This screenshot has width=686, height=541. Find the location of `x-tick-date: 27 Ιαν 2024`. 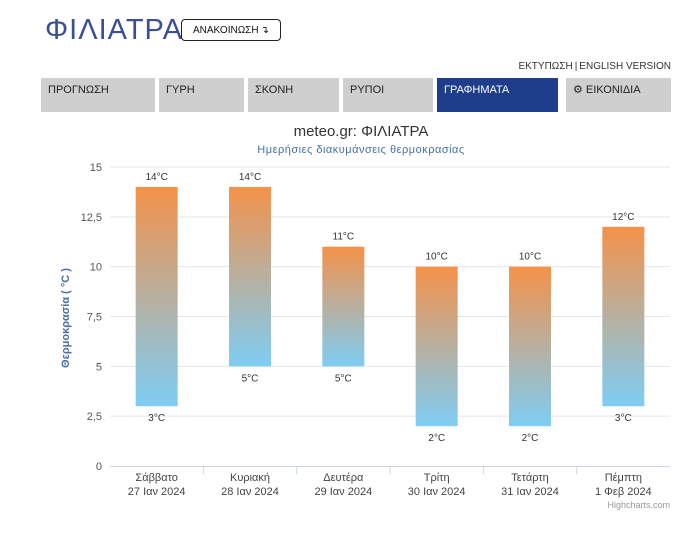

x-tick-date: 27 Ιαν 2024 is located at coordinates (157, 492).